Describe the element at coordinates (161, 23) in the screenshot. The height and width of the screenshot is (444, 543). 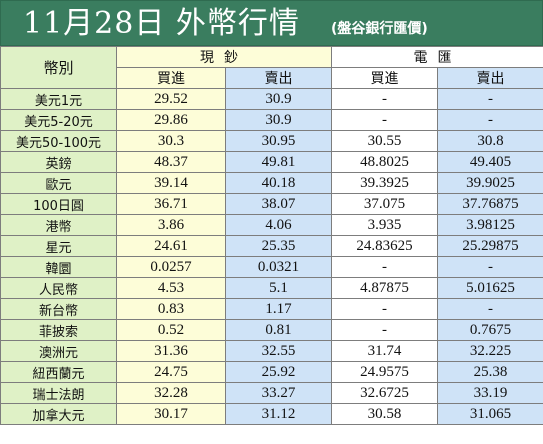
I see `page-title: 11月28日 外幣行情` at that location.